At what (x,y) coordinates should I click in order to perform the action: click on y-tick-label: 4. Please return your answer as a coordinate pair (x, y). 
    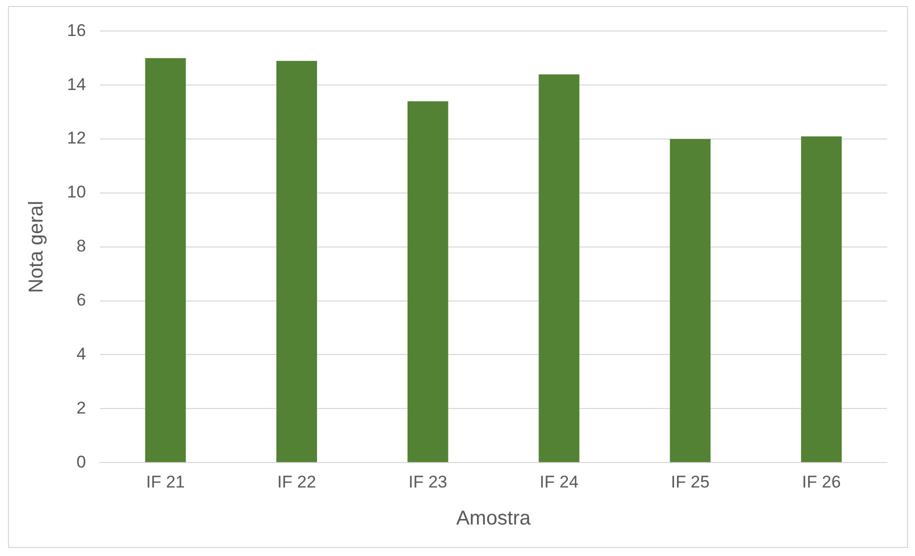
    Looking at the image, I should click on (81, 354).